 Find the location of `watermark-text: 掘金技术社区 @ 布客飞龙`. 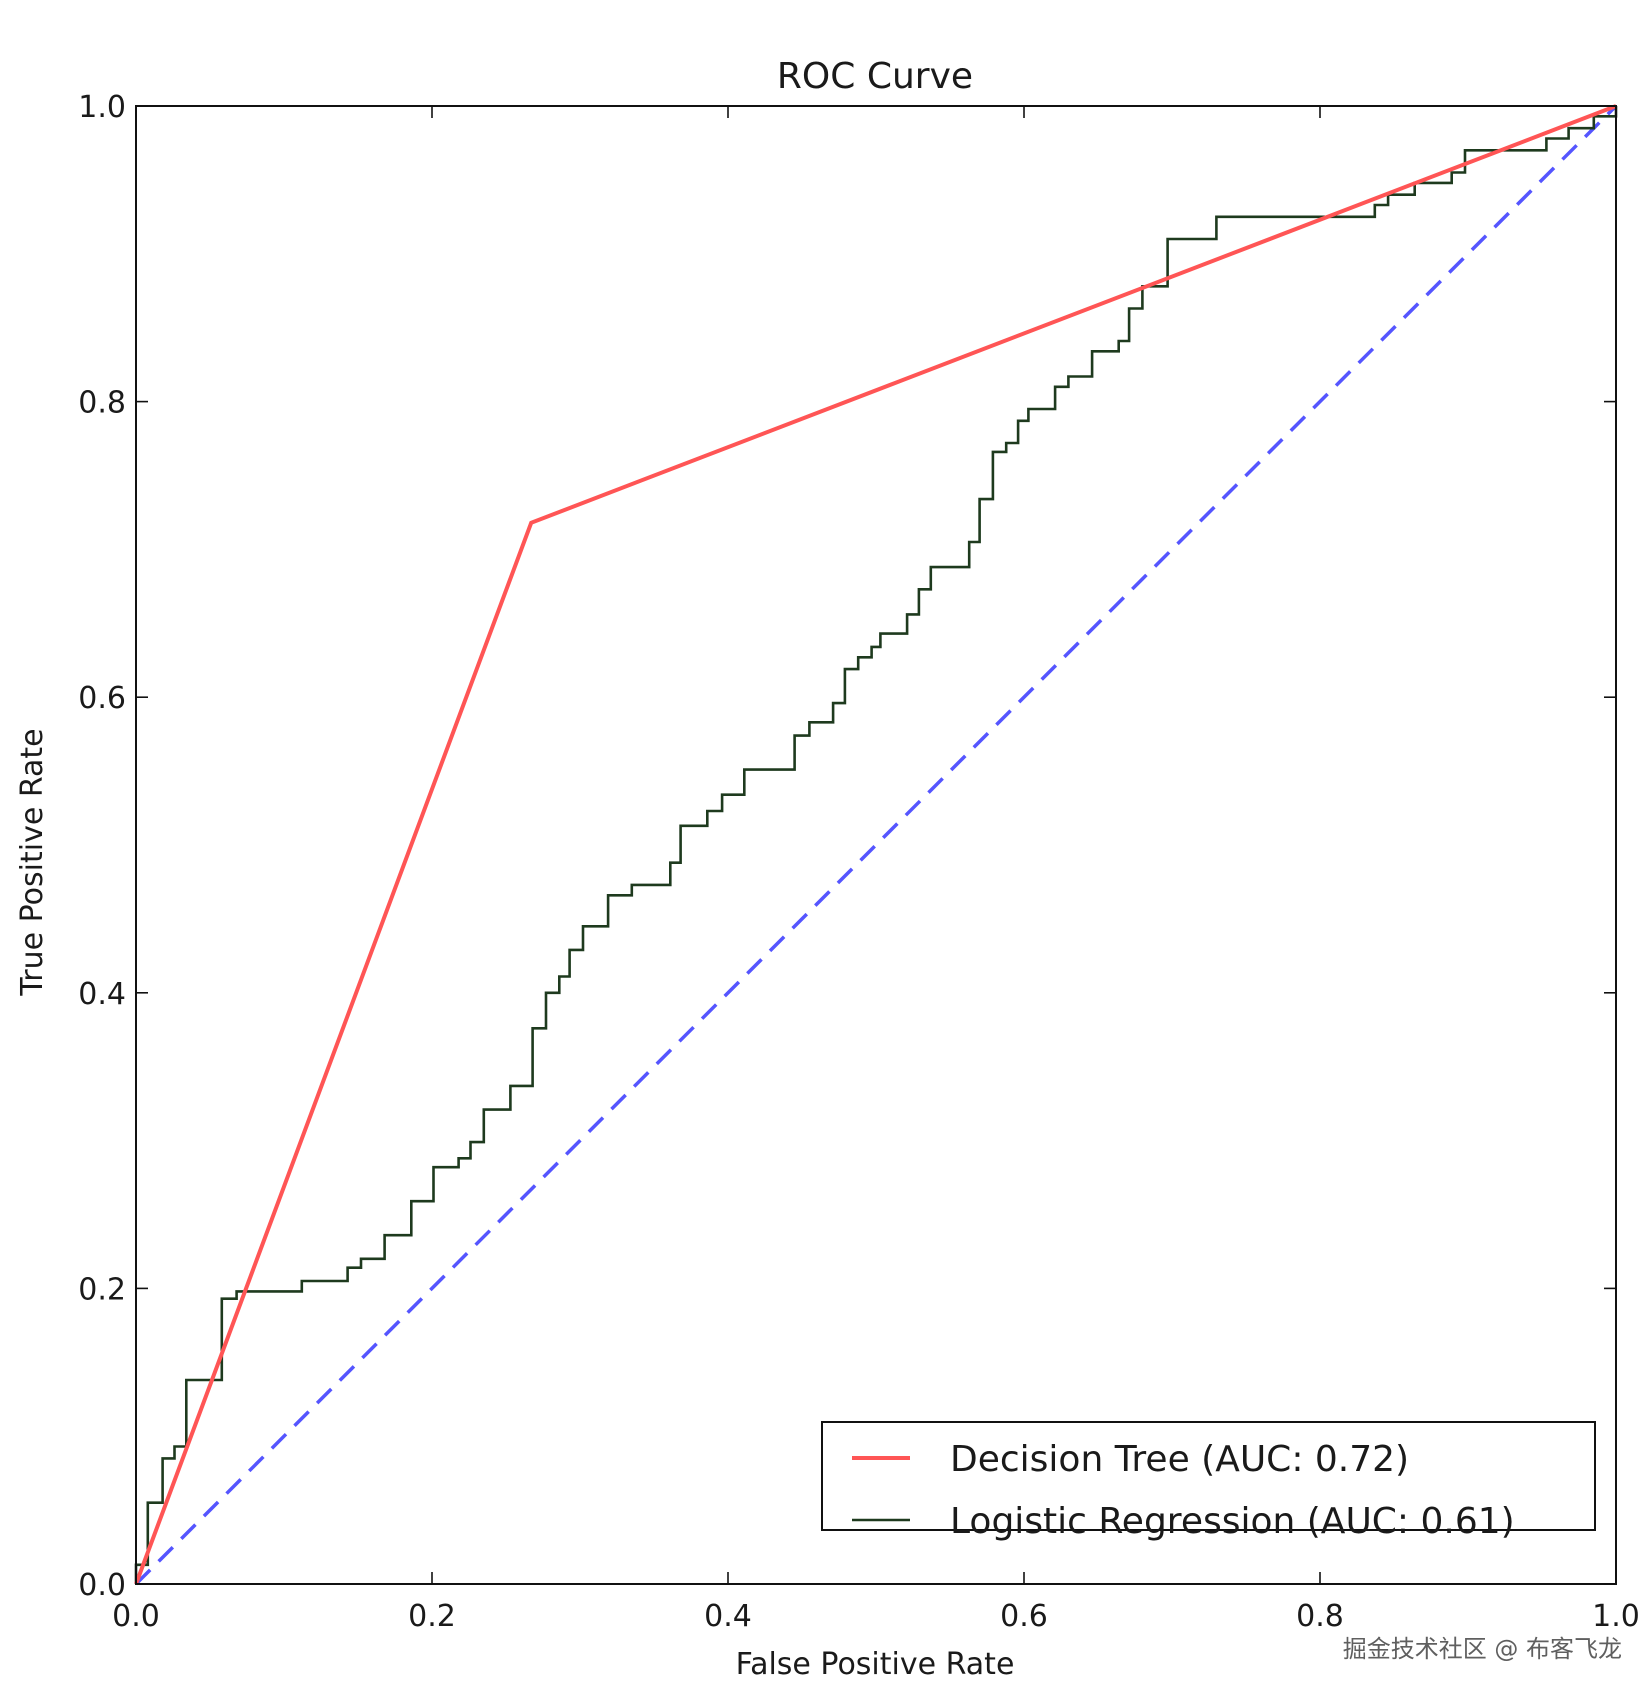

watermark-text: 掘金技术社区 @ 布客飞龙 is located at coordinates (1482, 1649).